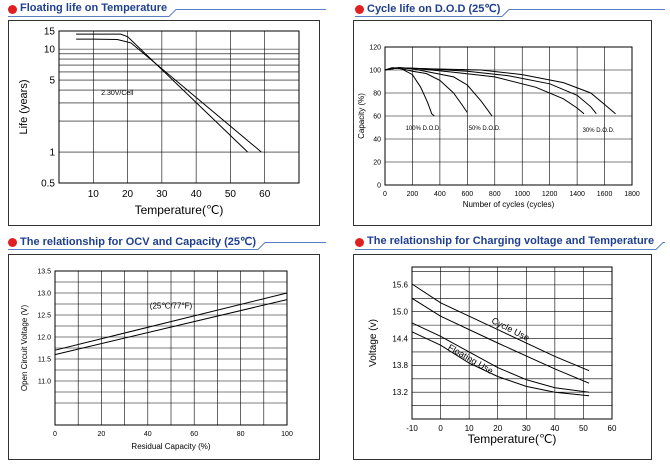 The height and width of the screenshot is (472, 670). Describe the element at coordinates (377, 93) in the screenshot. I see `y-tick-label: 80` at that location.